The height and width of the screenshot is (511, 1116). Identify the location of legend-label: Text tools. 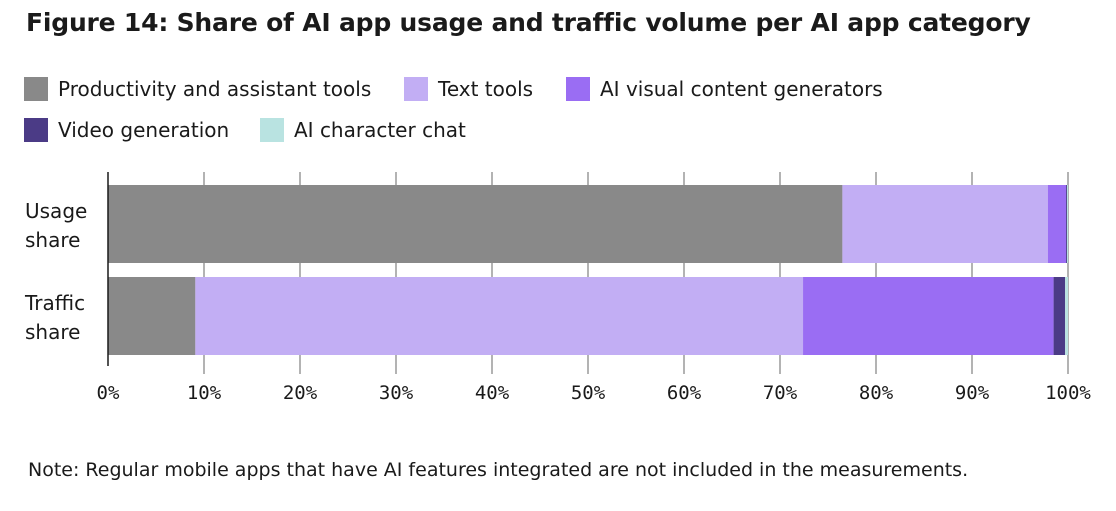
(486, 89).